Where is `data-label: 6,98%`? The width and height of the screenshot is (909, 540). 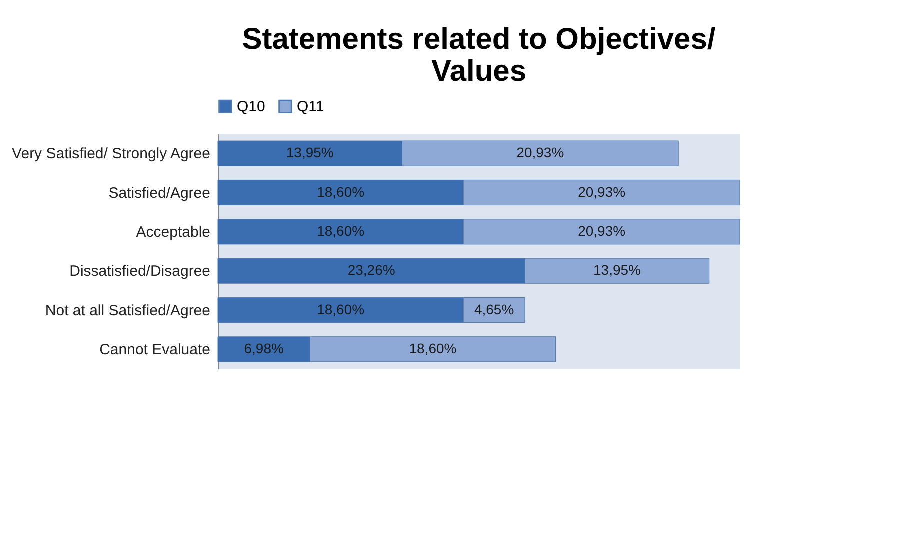
data-label: 6,98% is located at coordinates (264, 348).